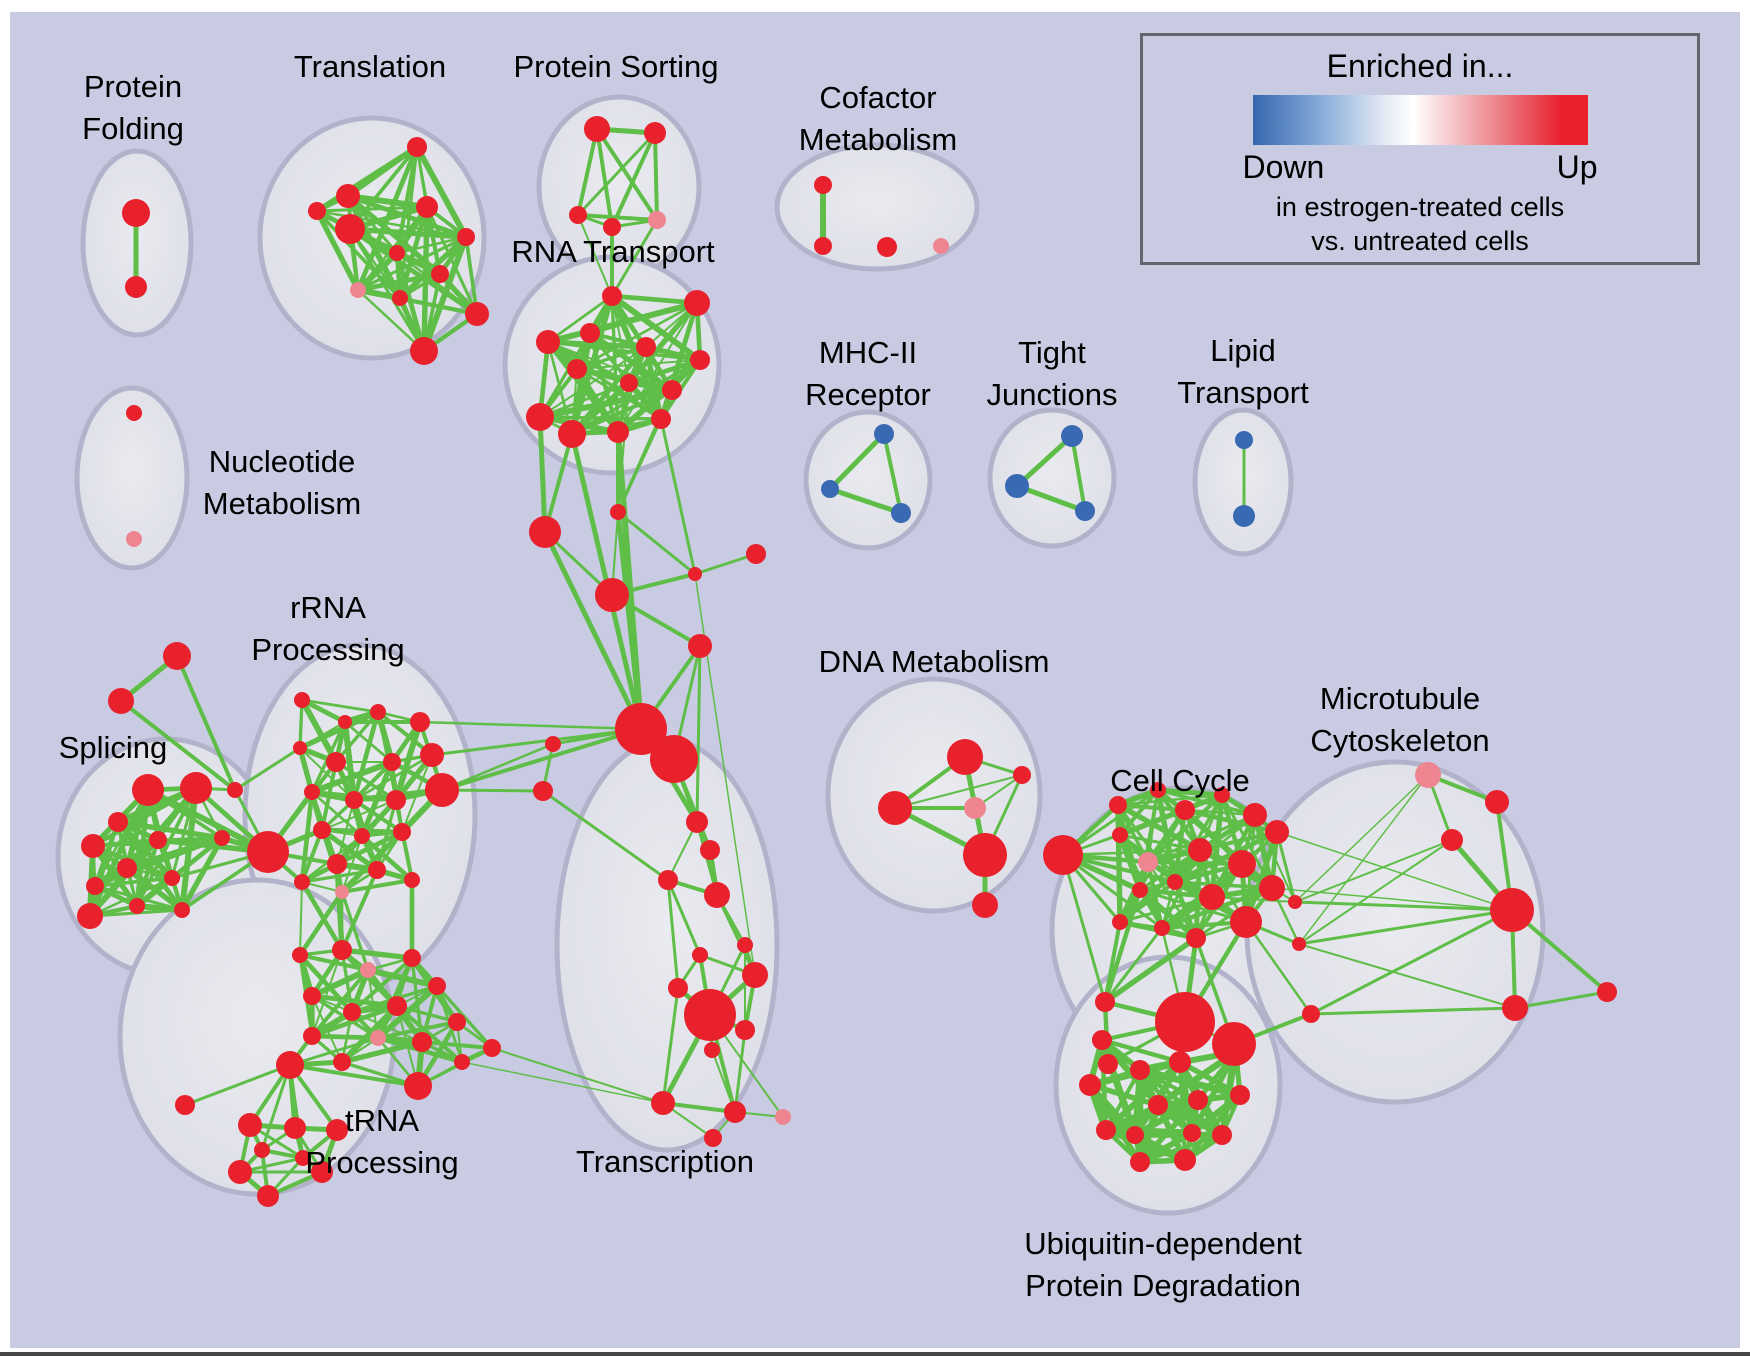 The width and height of the screenshot is (1750, 1360). I want to click on node-protein_sorting, so click(612, 227).